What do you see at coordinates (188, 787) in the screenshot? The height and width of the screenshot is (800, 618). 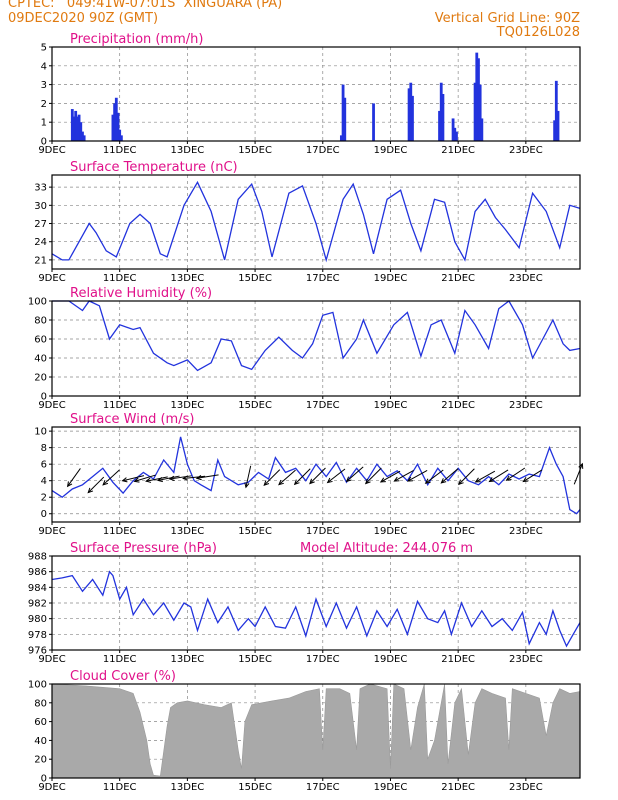 I see `cloud-xtick-label: 13DEC` at bounding box center [188, 787].